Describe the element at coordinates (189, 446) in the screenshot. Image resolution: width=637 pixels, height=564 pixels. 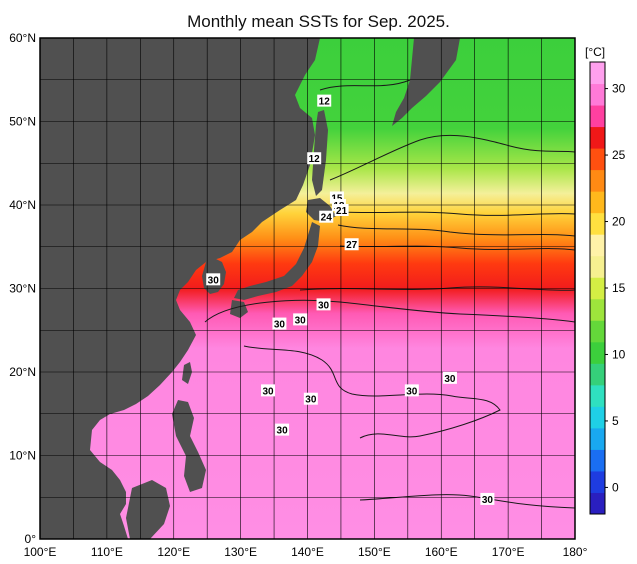
I see `philippines` at that location.